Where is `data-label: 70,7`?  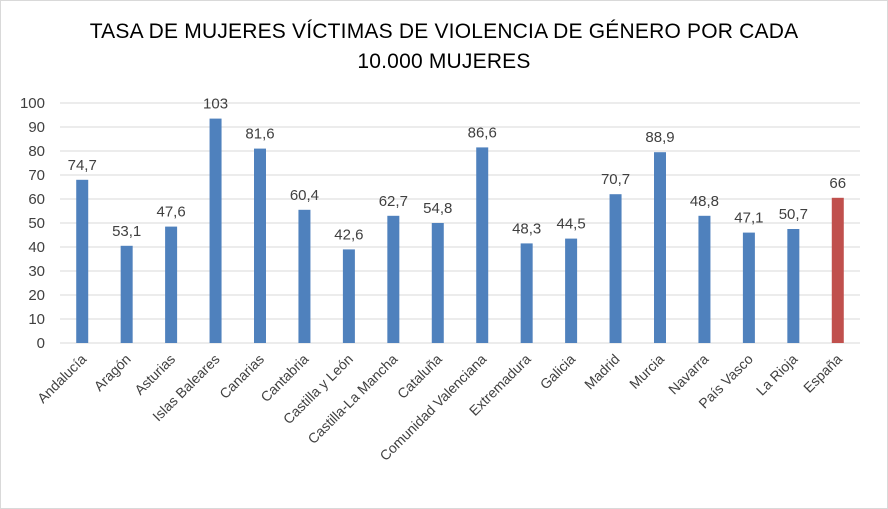
data-label: 70,7 is located at coordinates (615, 179).